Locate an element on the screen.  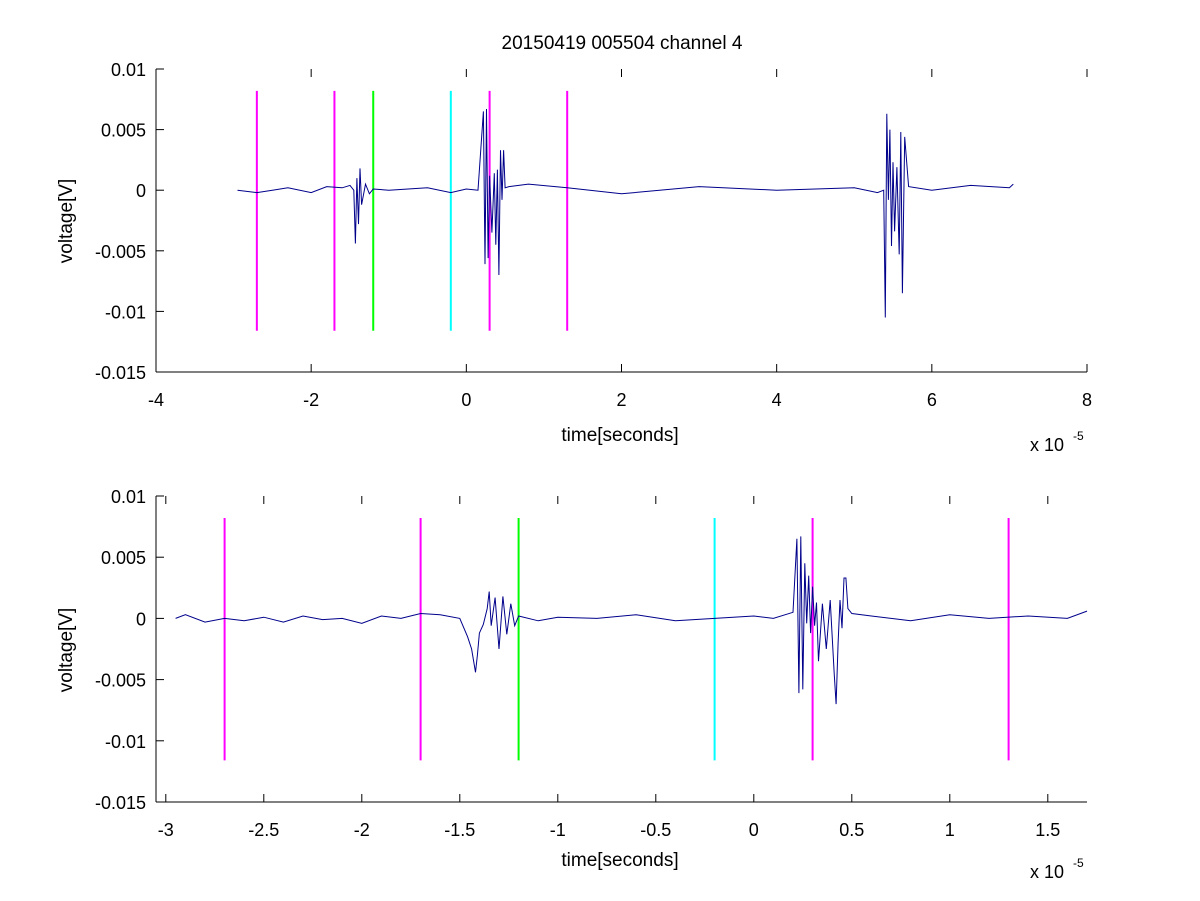
x-tick-label: 6 is located at coordinates (932, 400).